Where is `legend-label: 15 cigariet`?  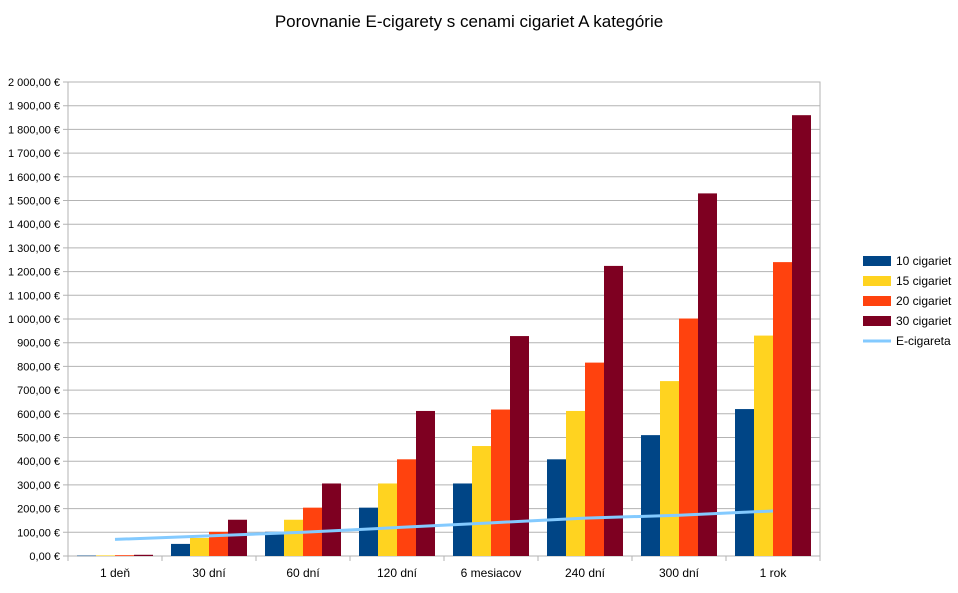
legend-label: 15 cigariet is located at coordinates (924, 281).